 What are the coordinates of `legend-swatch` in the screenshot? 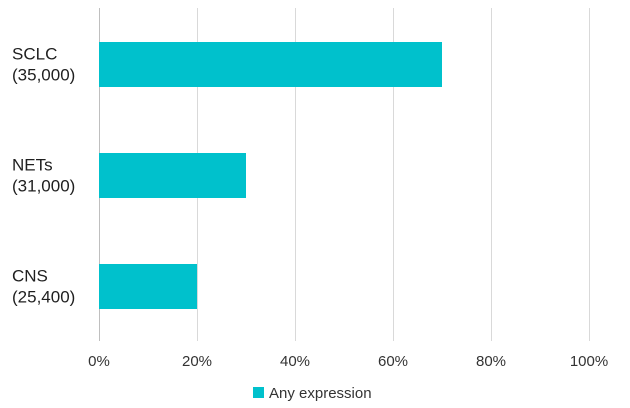 It's located at (258, 392).